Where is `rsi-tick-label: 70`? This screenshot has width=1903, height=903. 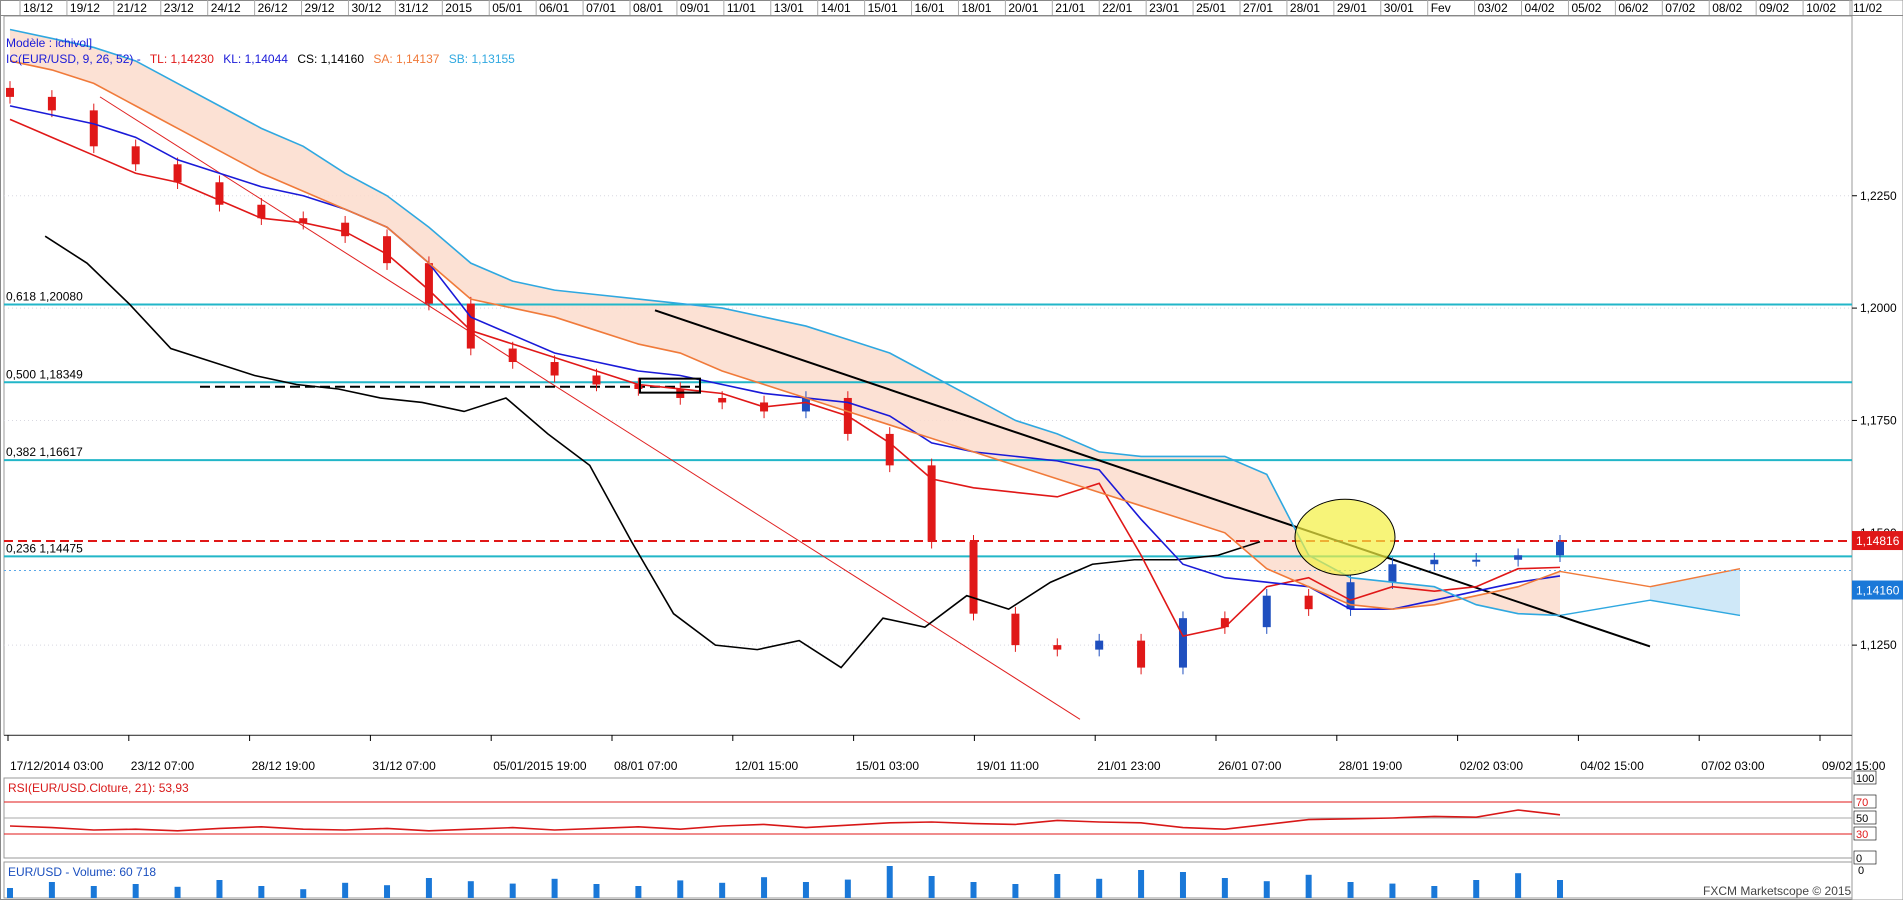
rsi-tick-label: 70 is located at coordinates (1862, 803).